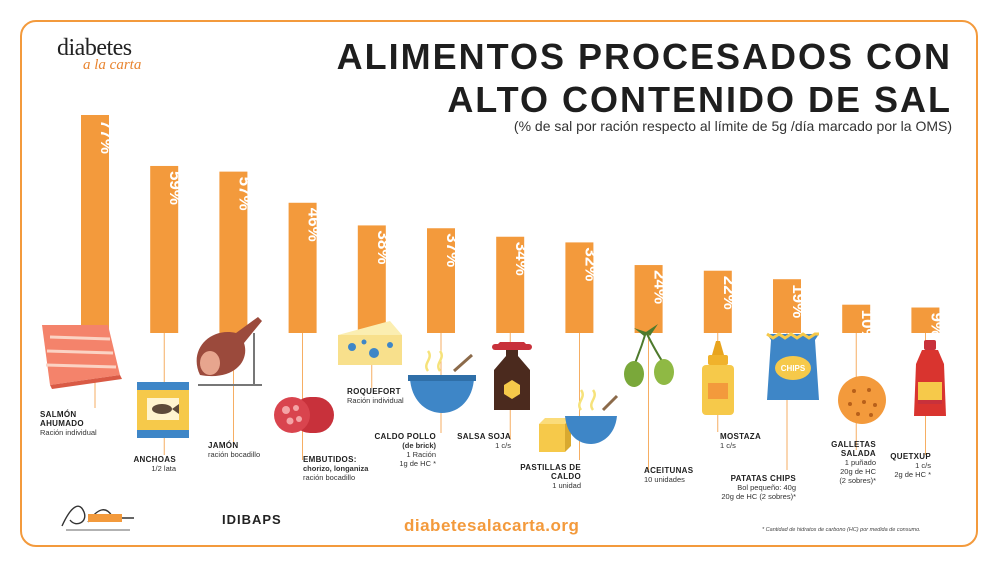 The image size is (1000, 568). Describe the element at coordinates (370, 343) in the screenshot. I see `cheese-icon` at that location.